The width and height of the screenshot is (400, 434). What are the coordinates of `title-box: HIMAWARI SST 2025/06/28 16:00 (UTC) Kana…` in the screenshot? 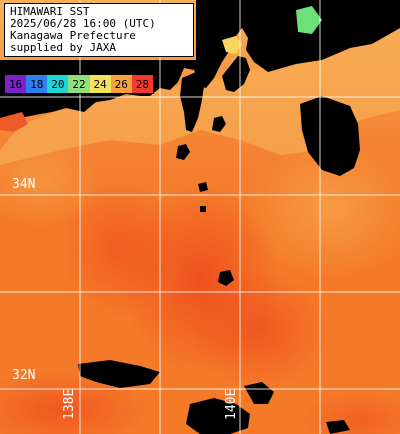 It's located at (99, 30).